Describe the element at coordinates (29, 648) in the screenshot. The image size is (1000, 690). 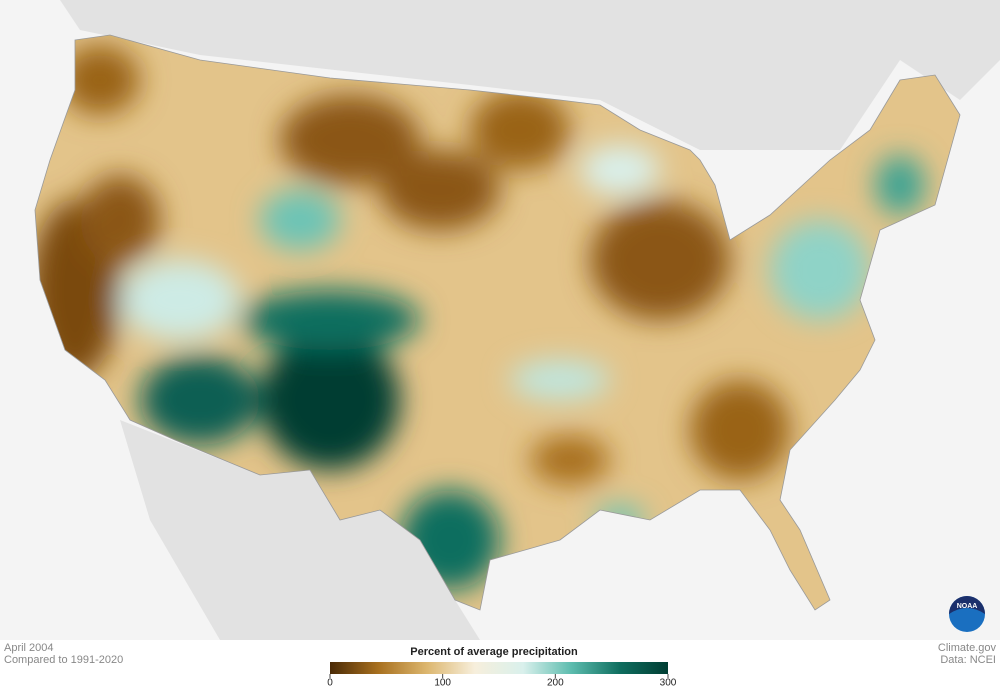
I see `date: April 2004` at that location.